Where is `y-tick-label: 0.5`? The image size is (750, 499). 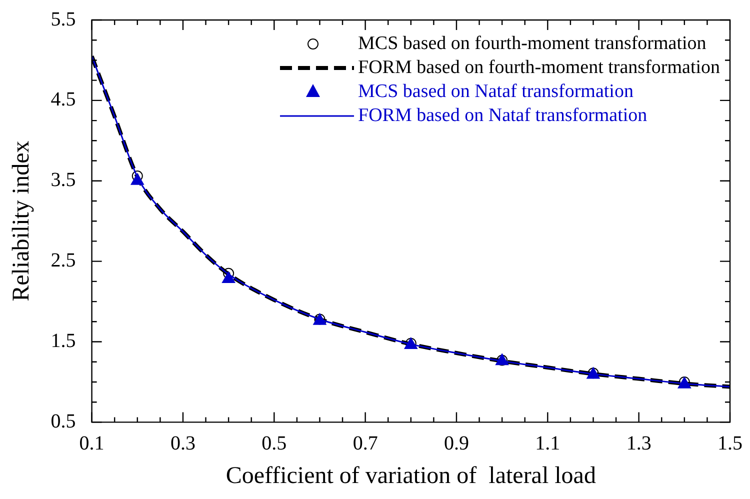 y-tick-label: 0.5 is located at coordinates (63, 421).